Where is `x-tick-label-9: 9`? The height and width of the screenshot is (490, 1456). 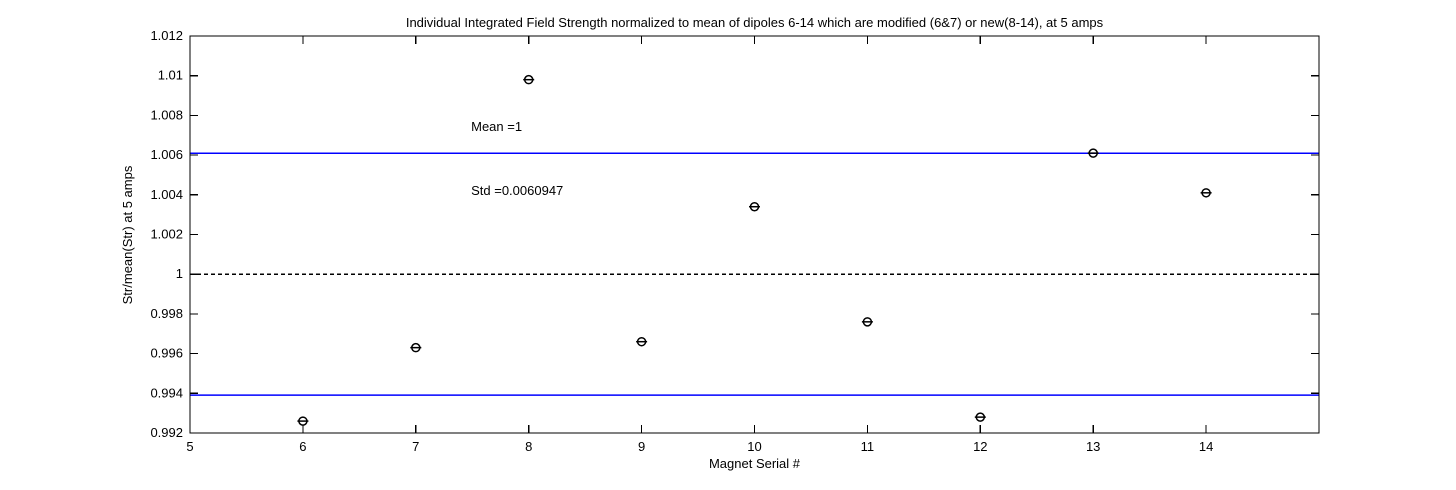
x-tick-label-9: 9 is located at coordinates (641, 446).